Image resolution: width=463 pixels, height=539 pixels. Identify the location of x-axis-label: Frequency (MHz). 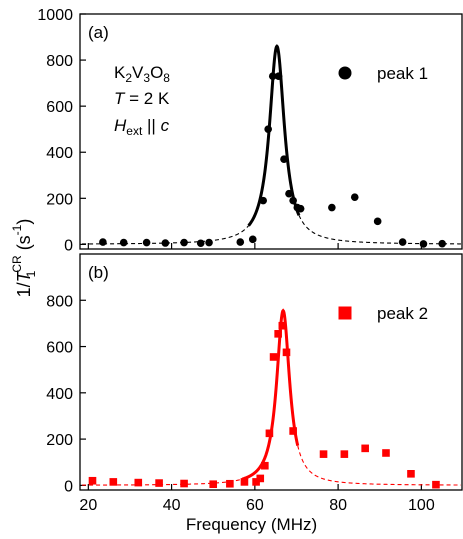
(251, 524).